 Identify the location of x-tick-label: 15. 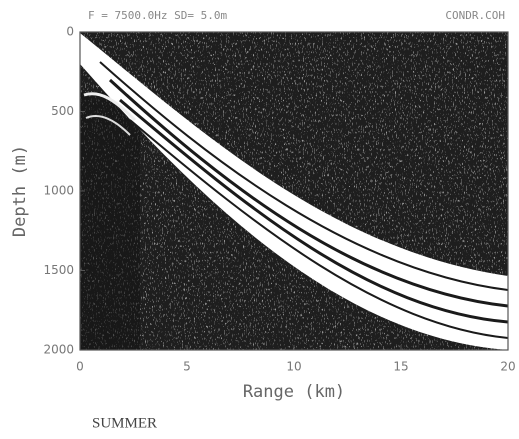
(400, 367).